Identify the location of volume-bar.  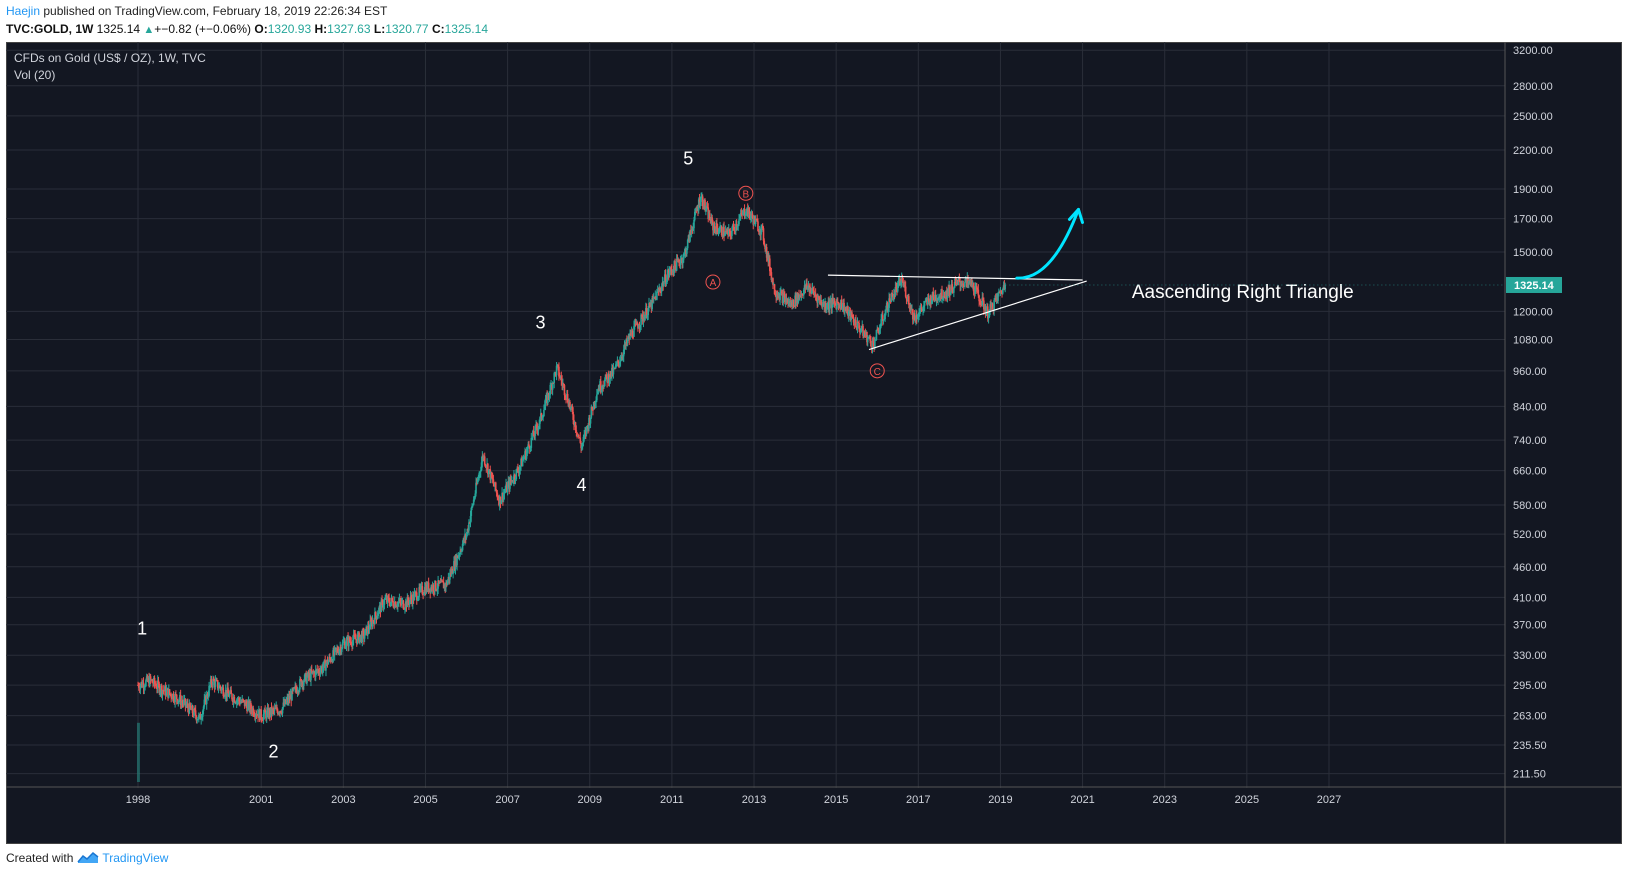
(138, 752).